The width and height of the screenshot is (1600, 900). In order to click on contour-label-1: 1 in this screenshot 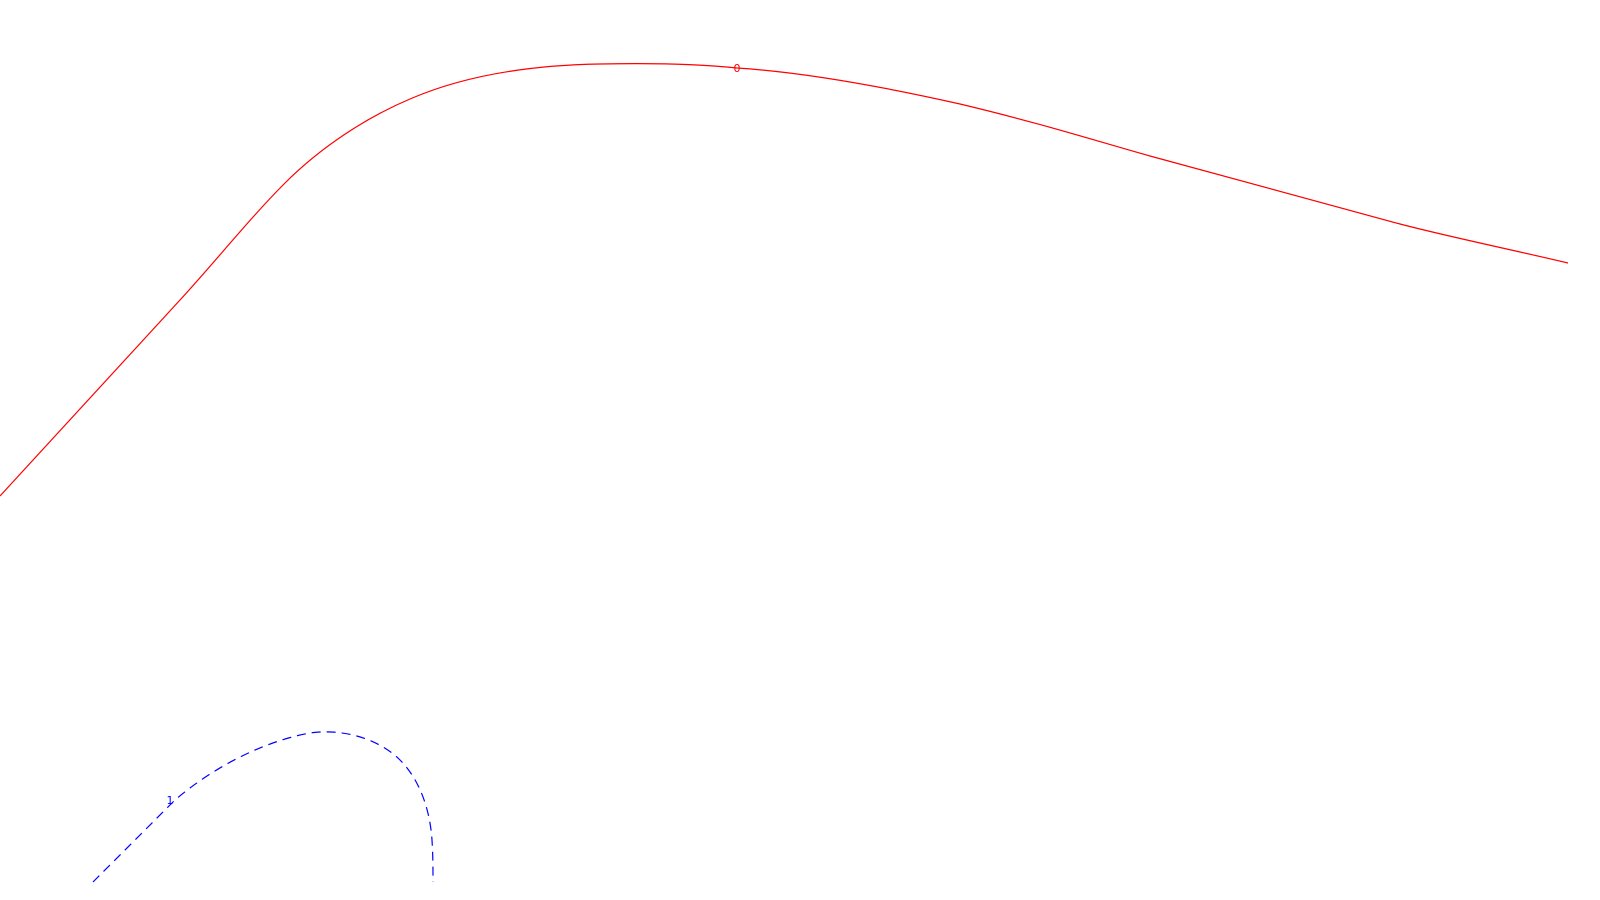, I will do `click(170, 800)`.